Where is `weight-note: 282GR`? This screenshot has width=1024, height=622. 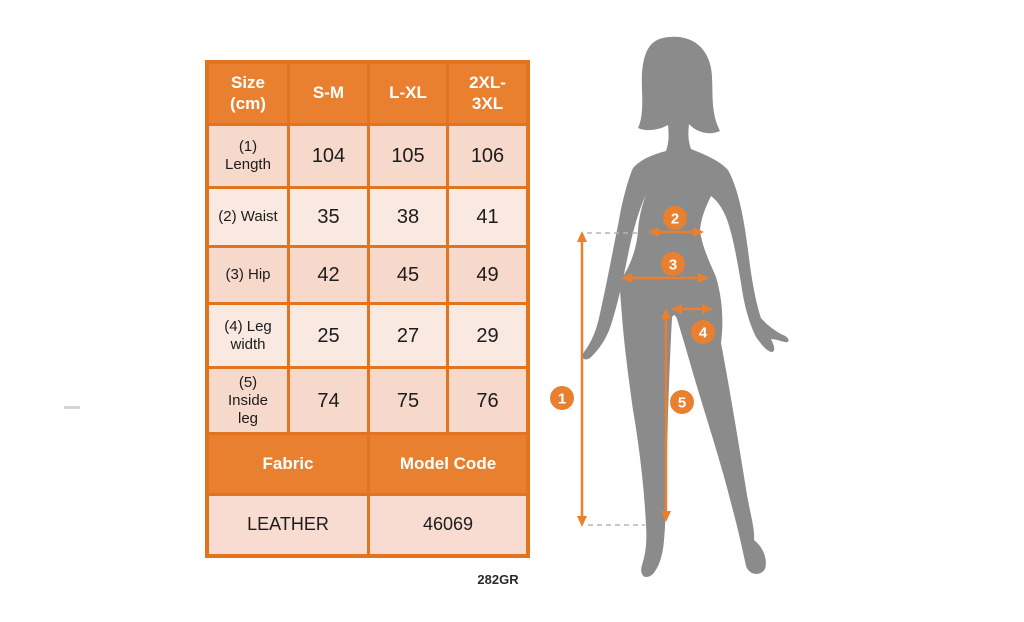
weight-note: 282GR is located at coordinates (498, 579).